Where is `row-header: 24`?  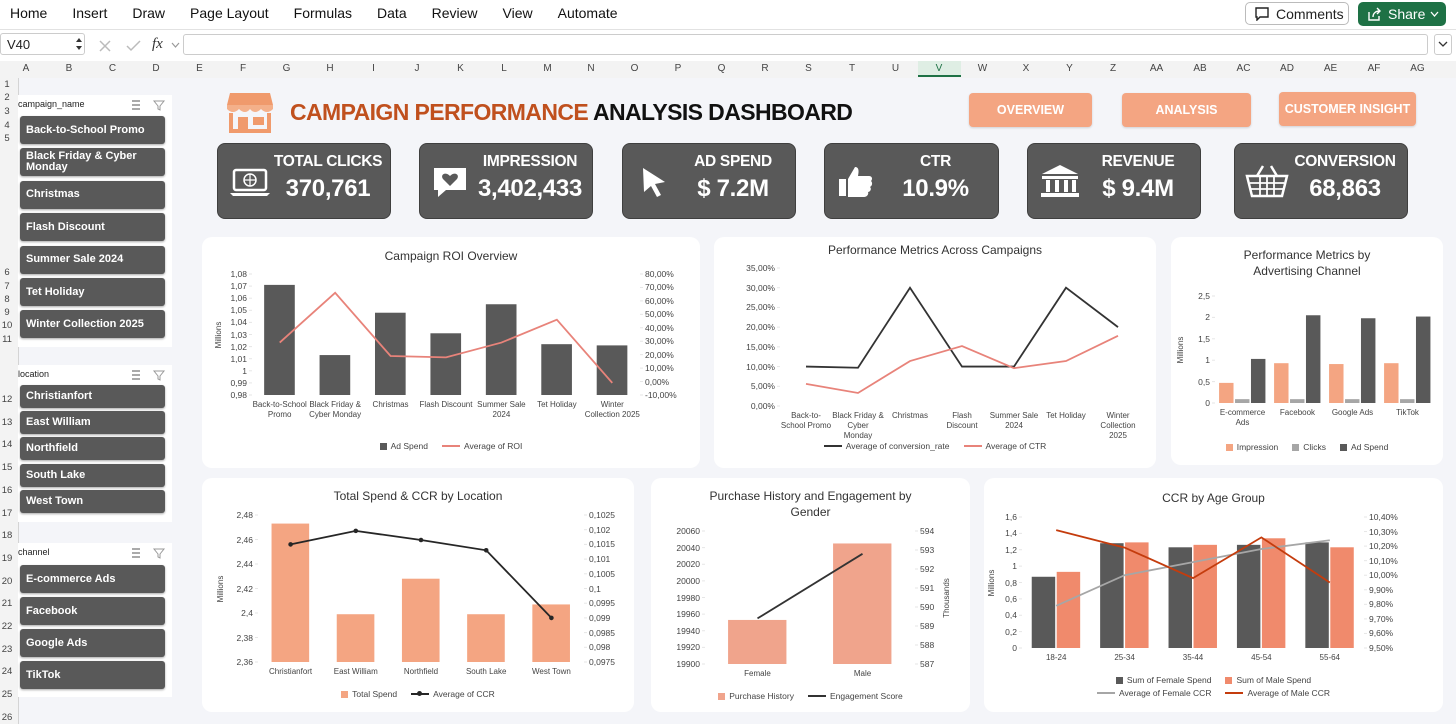
row-header: 24 is located at coordinates (7, 672).